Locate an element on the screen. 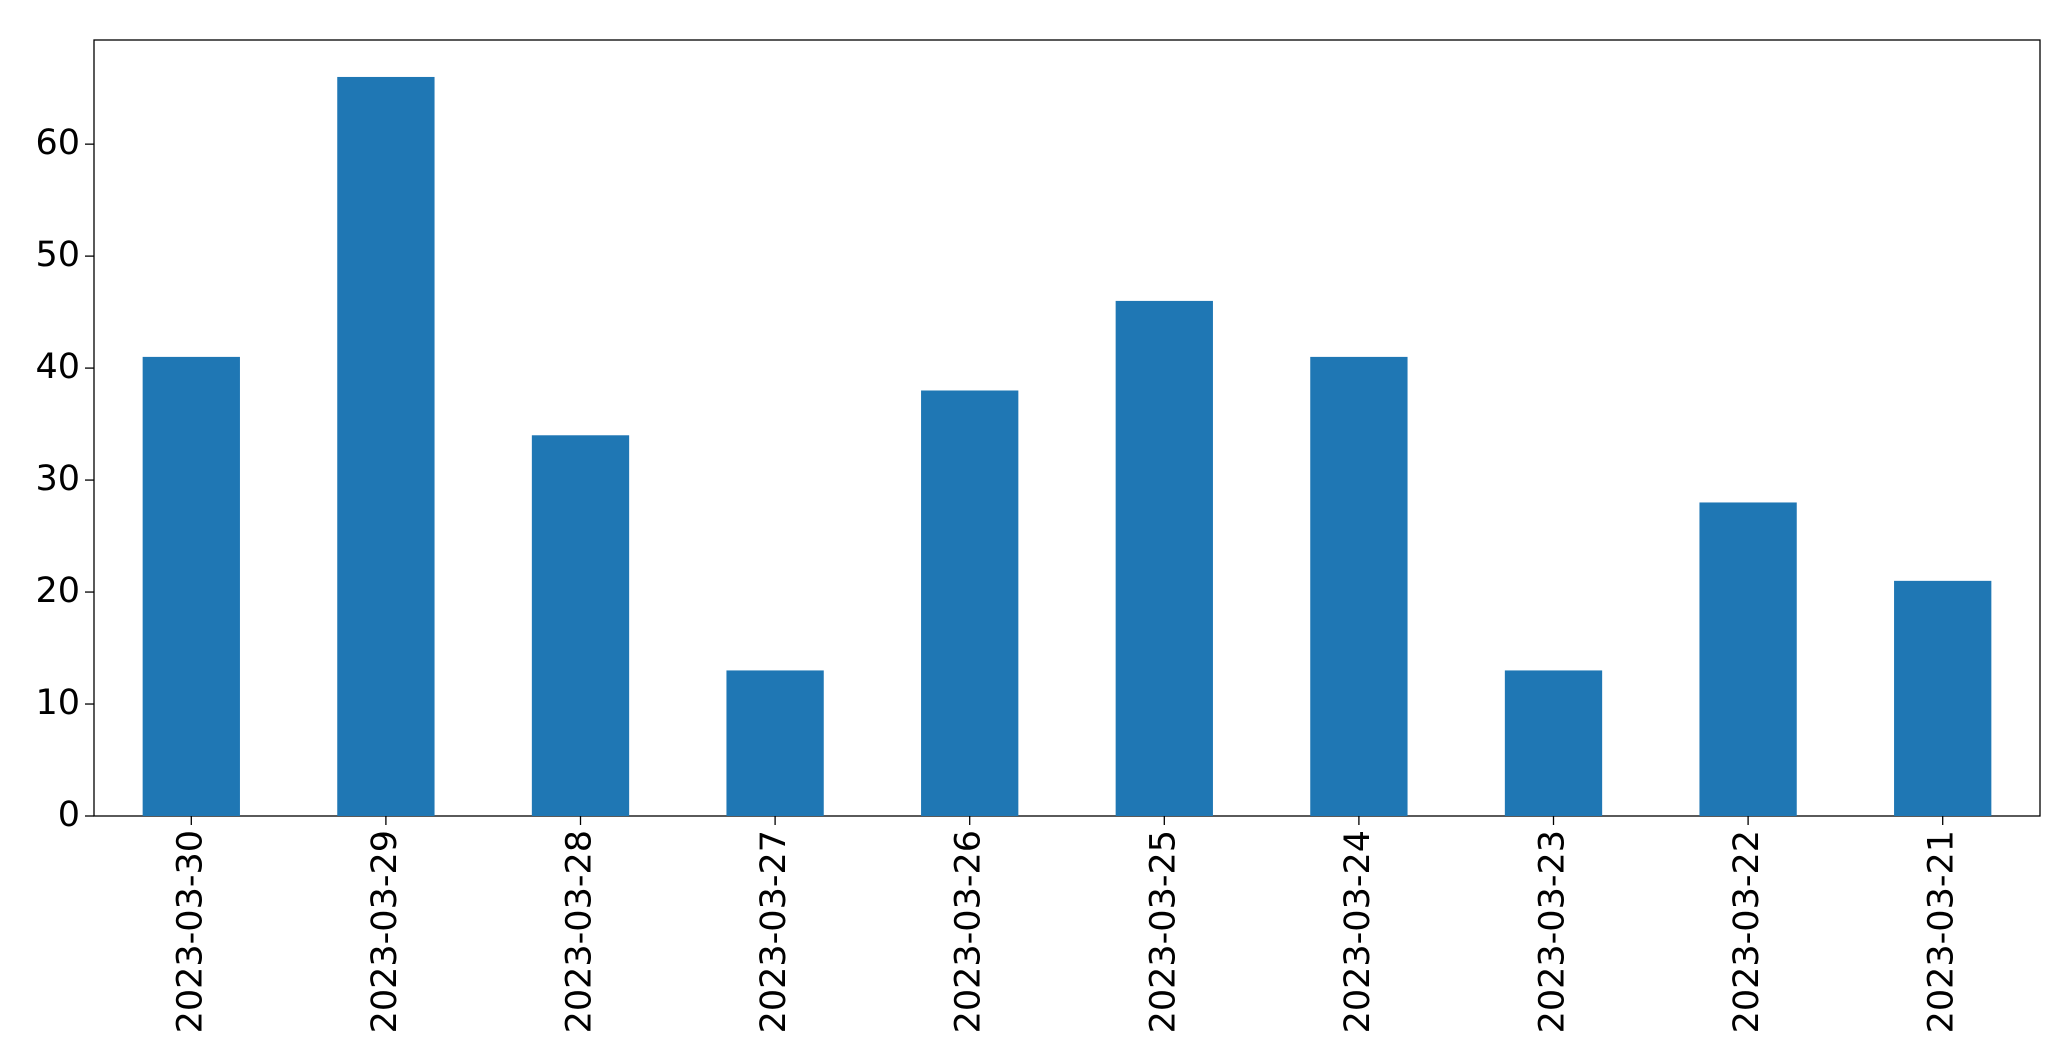 The height and width of the screenshot is (1061, 2071). y-tick-label: 30 is located at coordinates (57, 479).